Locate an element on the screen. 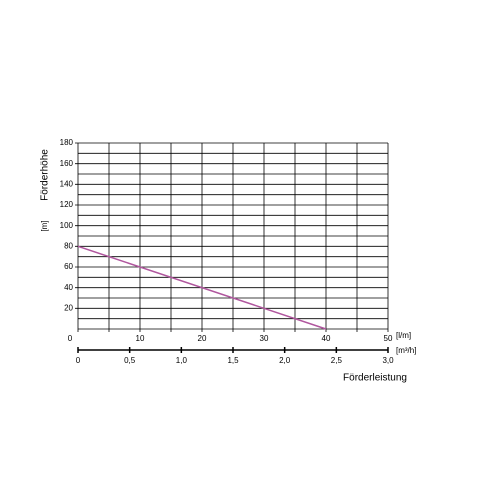 The width and height of the screenshot is (500, 500). x2-tick-label: 1,5 is located at coordinates (233, 360).